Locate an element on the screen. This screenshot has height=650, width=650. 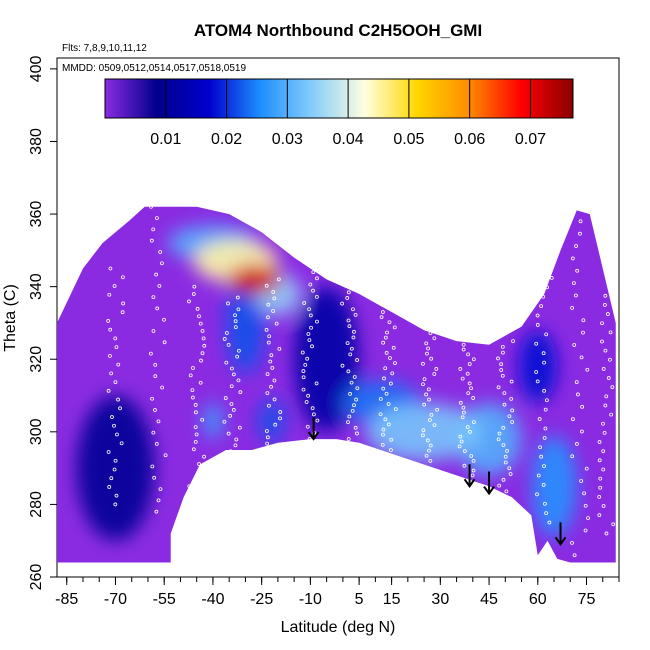
x-tick-label: -85 is located at coordinates (66, 599).